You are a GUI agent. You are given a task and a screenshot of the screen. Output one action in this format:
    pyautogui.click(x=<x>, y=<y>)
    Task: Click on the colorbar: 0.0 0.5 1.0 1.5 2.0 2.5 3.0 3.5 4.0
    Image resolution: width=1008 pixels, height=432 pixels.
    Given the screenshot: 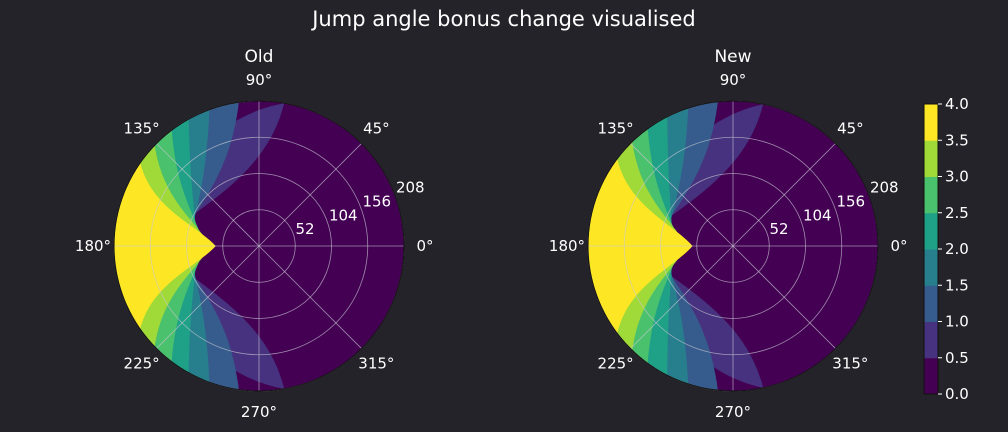 What is the action you would take?
    pyautogui.click(x=946, y=249)
    